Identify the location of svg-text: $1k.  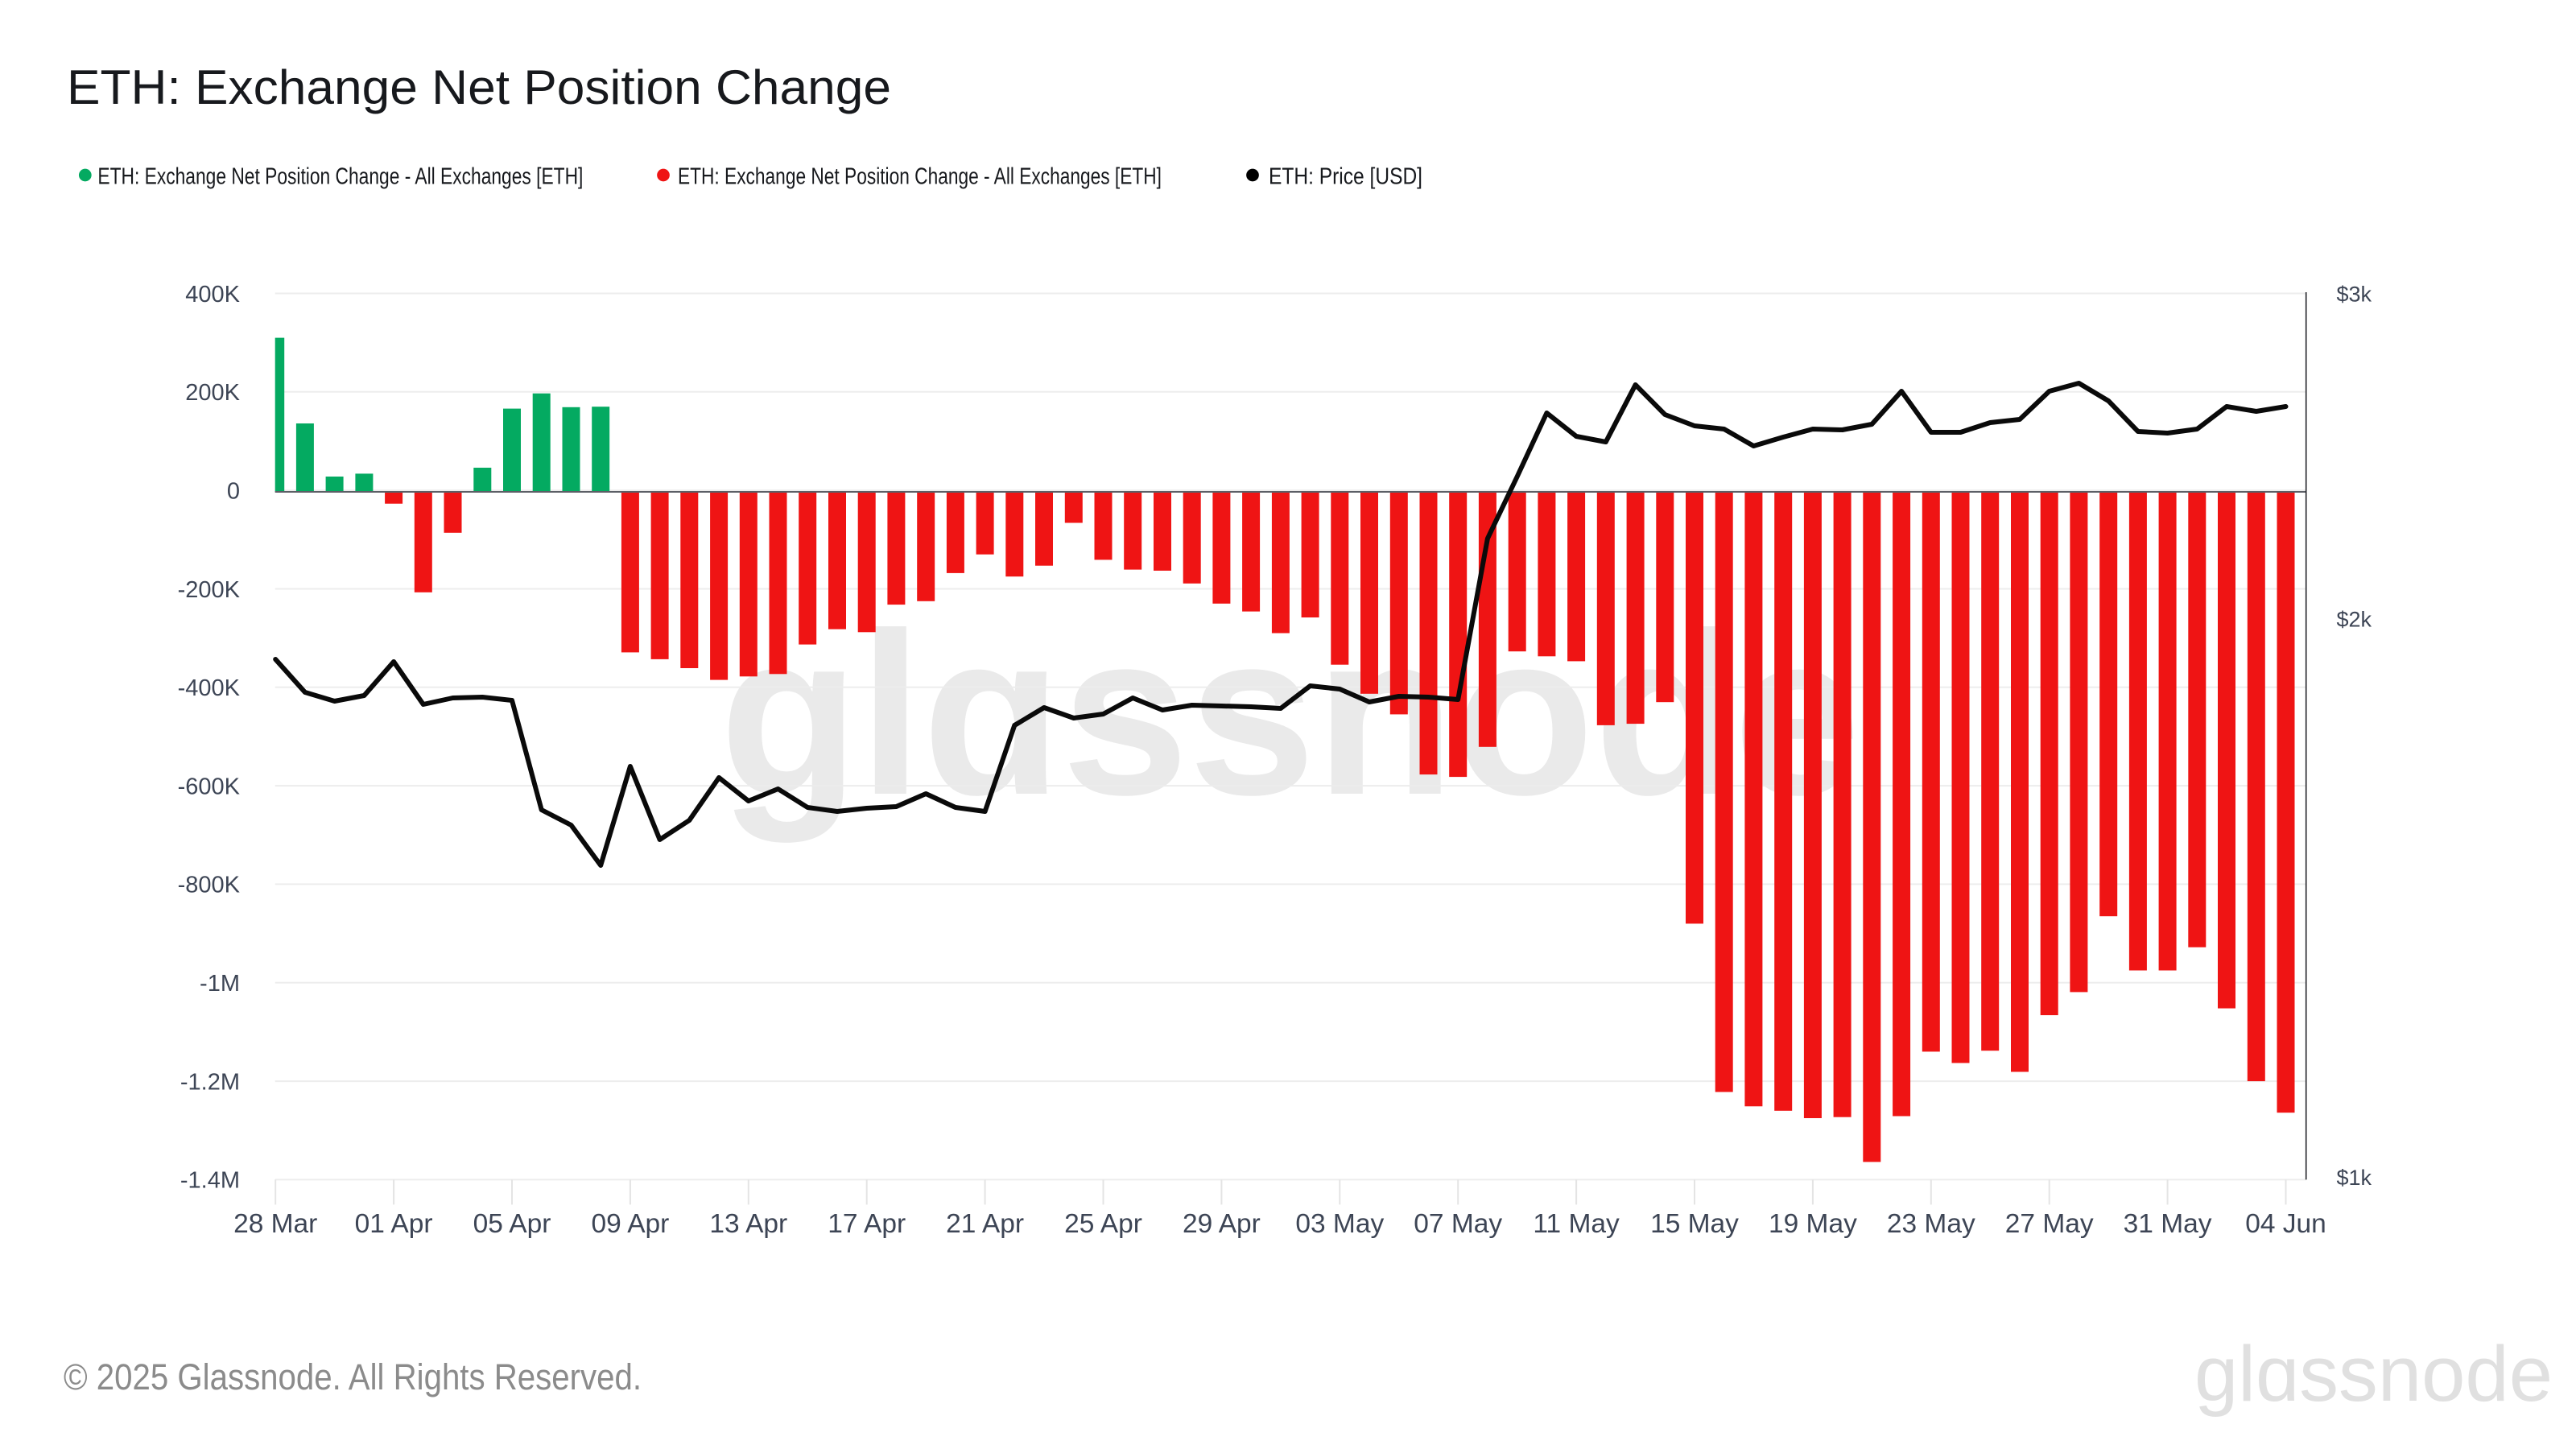
(2354, 1178).